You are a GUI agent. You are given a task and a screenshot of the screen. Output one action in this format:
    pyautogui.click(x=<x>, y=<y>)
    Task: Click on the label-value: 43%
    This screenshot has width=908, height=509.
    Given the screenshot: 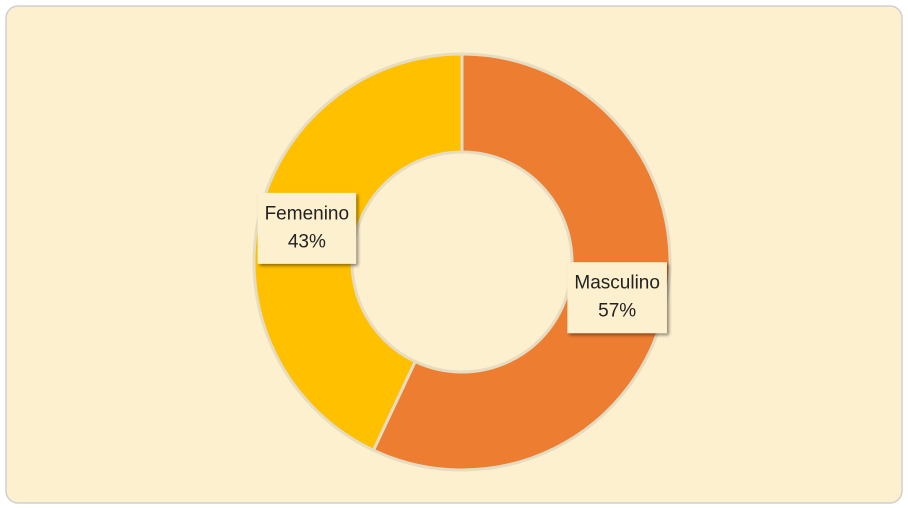 What is the action you would take?
    pyautogui.click(x=307, y=241)
    